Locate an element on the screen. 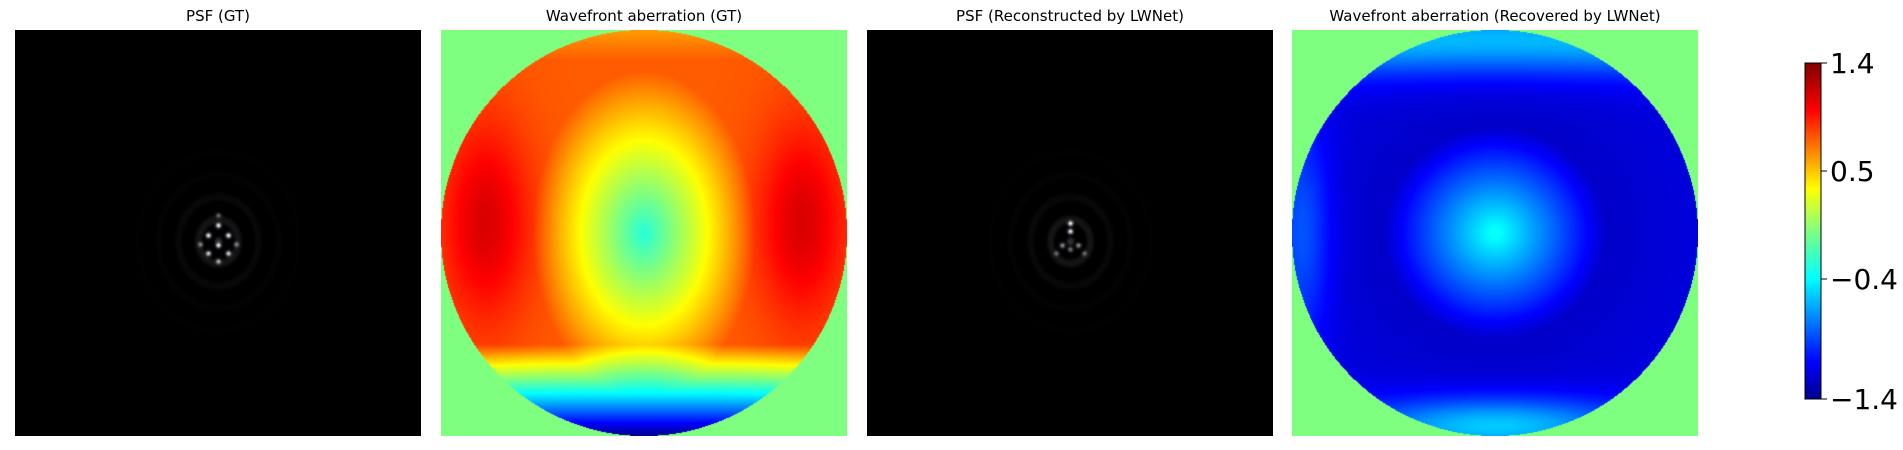  panel-title-psf-reconstructed: PSF (Reconstructed by LWNet) is located at coordinates (1070, 16).